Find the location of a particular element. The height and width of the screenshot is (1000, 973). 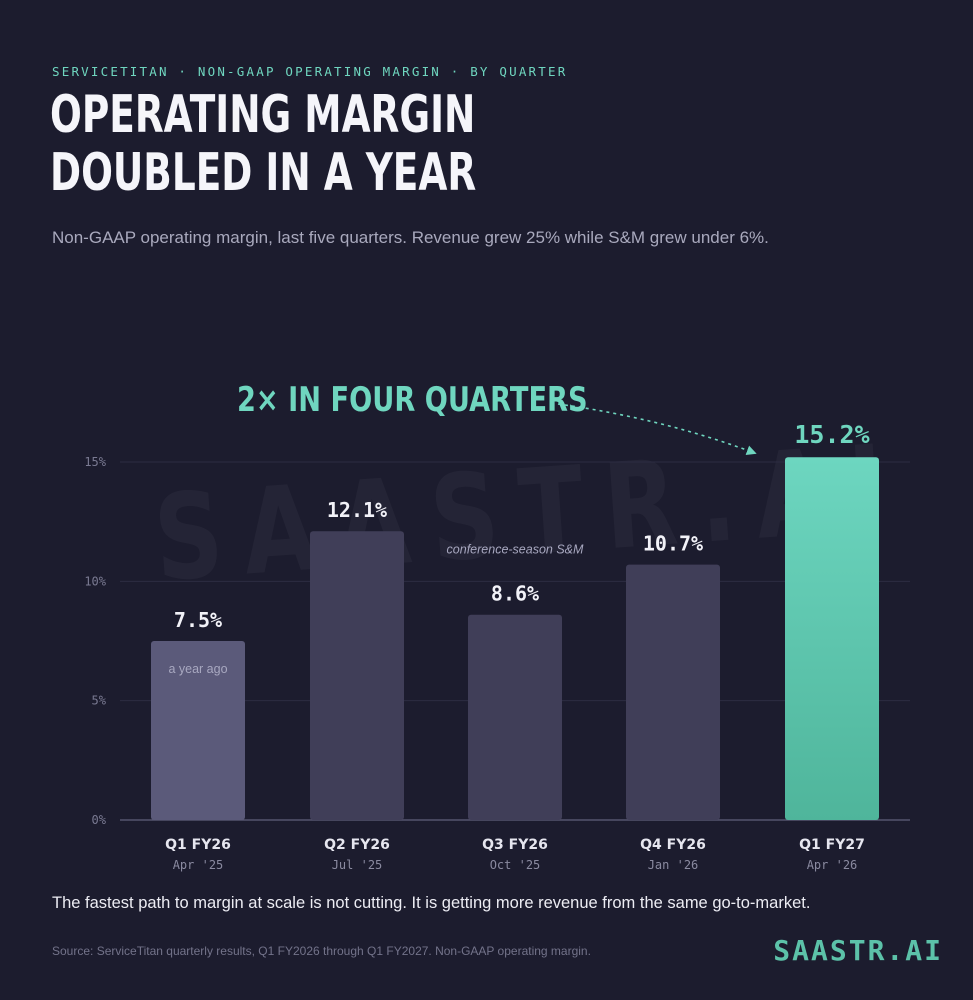

bar-annotation: a year ago is located at coordinates (197, 669).